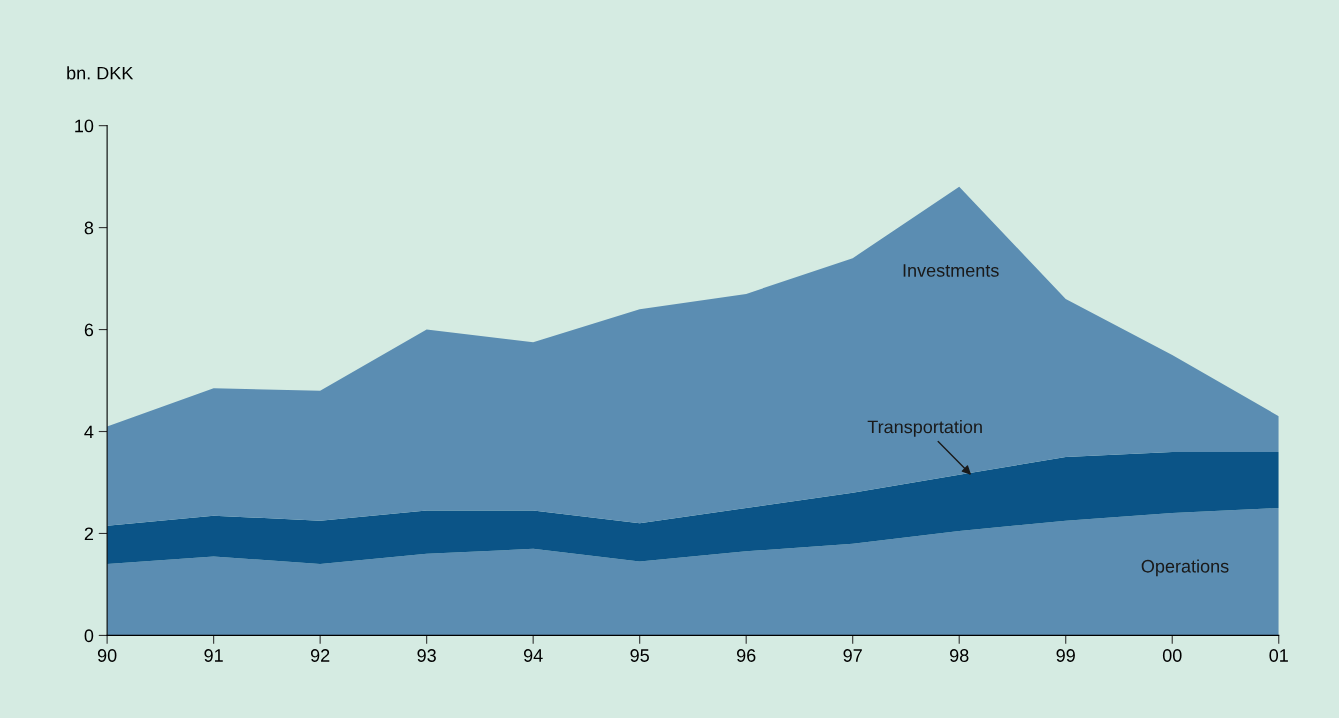  What do you see at coordinates (924, 428) in the screenshot?
I see `series-label: Transportation` at bounding box center [924, 428].